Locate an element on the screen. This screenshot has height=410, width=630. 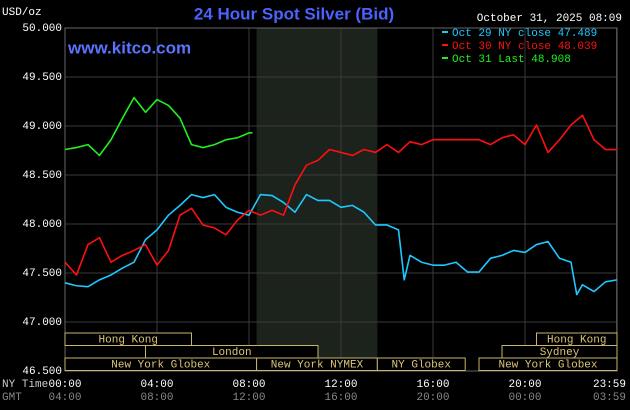
y-tick-label: 46.500 is located at coordinates (42, 372).